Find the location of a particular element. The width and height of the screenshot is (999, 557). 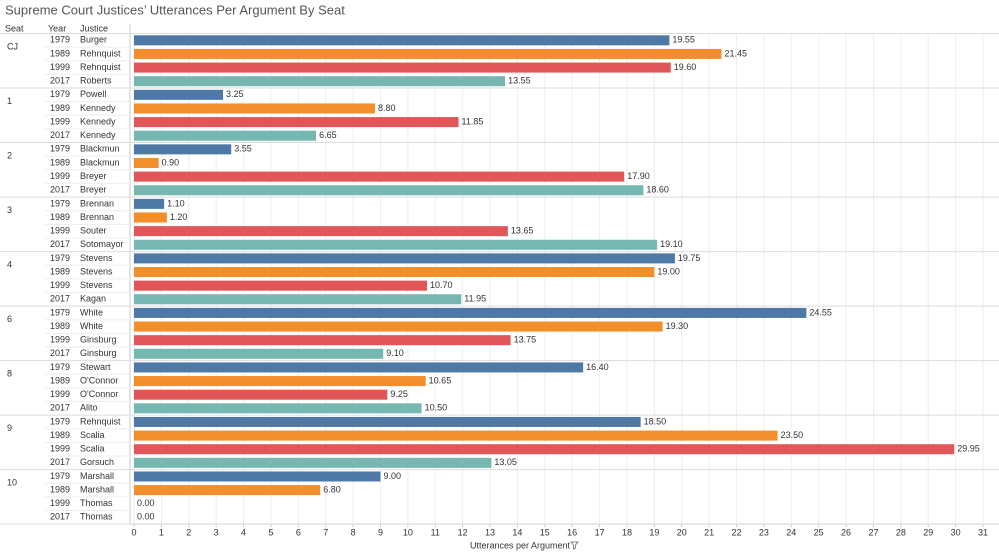

justice-label: Ginsburg is located at coordinates (98, 340).